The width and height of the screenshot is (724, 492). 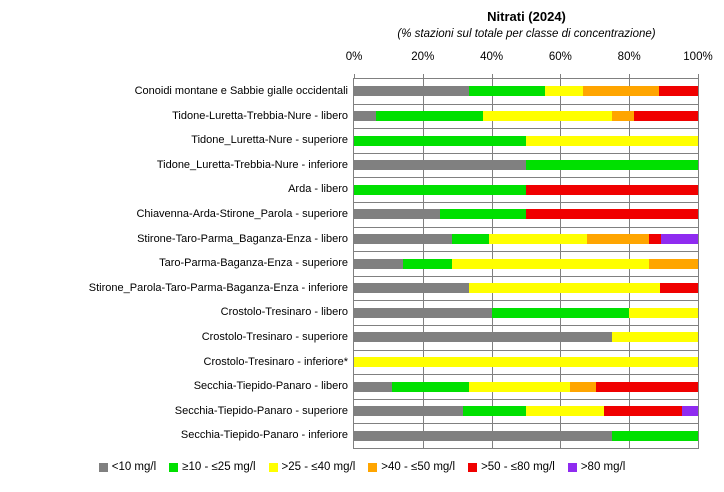 What do you see at coordinates (526, 16) in the screenshot?
I see `chart-title: Nitrati (2024)` at bounding box center [526, 16].